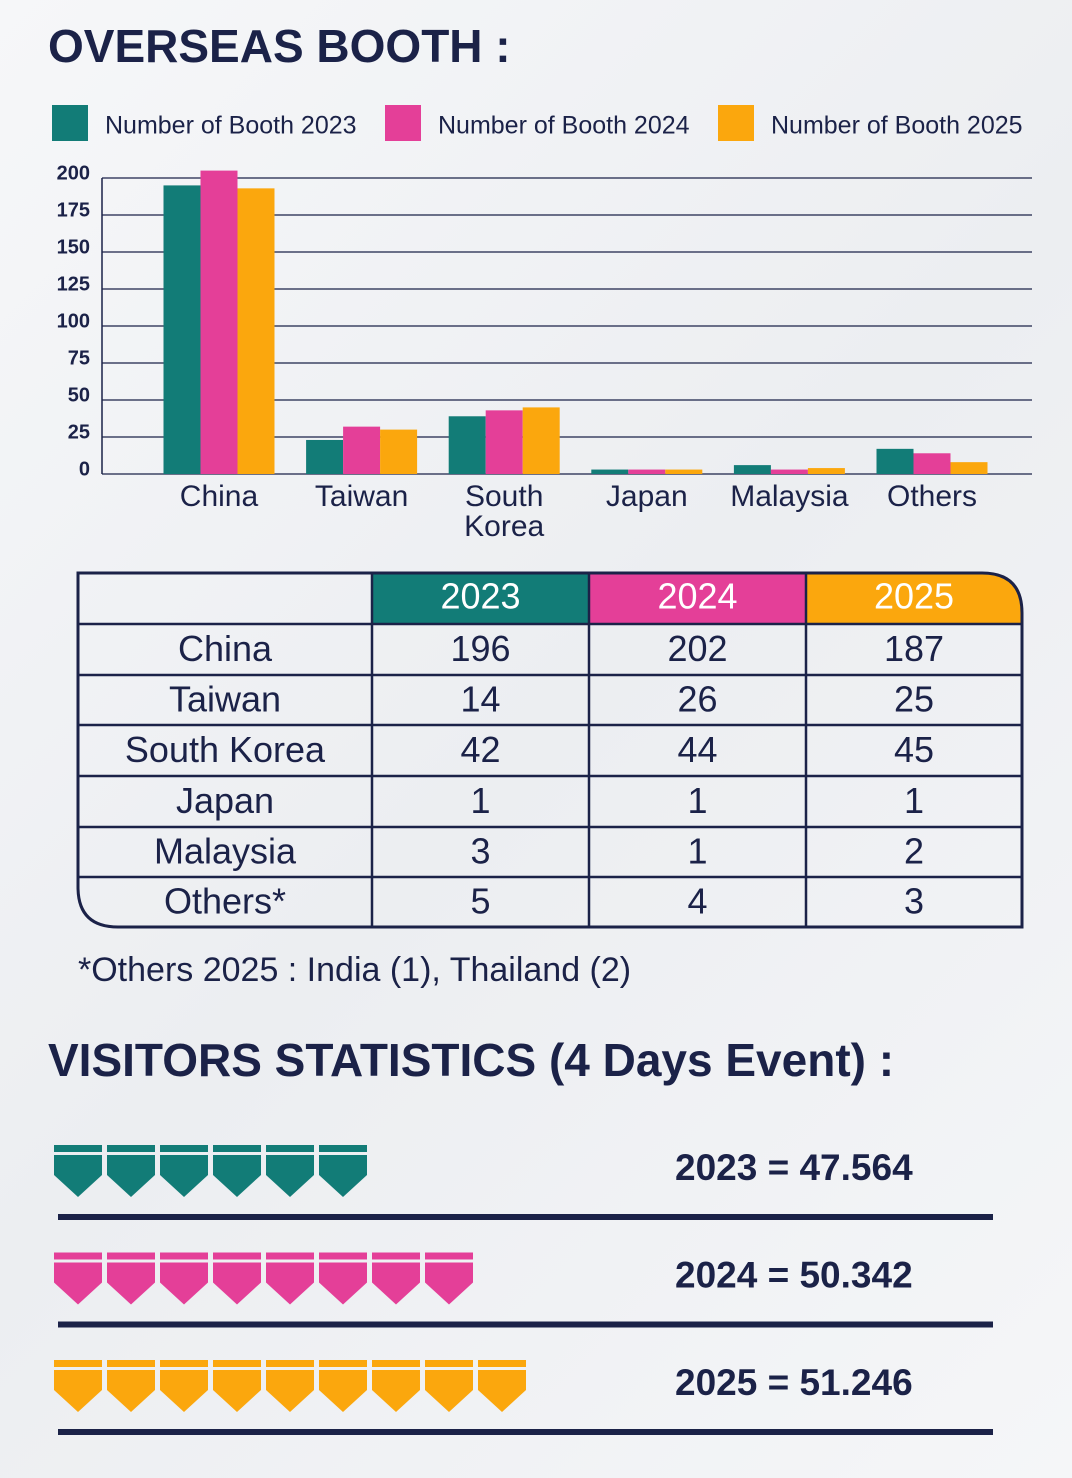  Describe the element at coordinates (73, 247) in the screenshot. I see `y-tick-label: 150` at that location.